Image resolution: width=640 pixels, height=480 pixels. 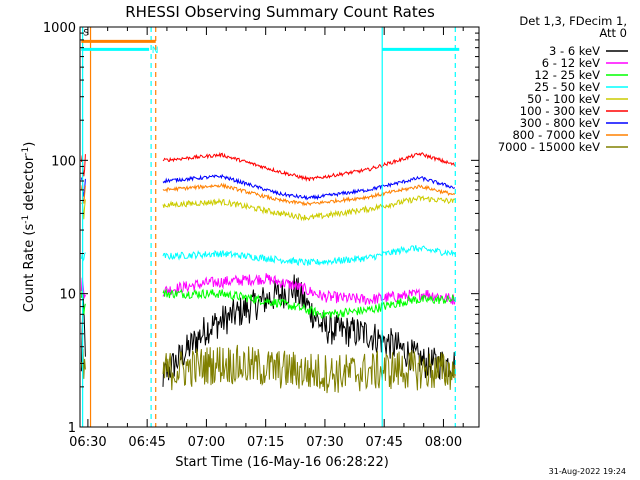 What do you see at coordinates (72, 428) in the screenshot?
I see `y-tick-label: 1` at bounding box center [72, 428].